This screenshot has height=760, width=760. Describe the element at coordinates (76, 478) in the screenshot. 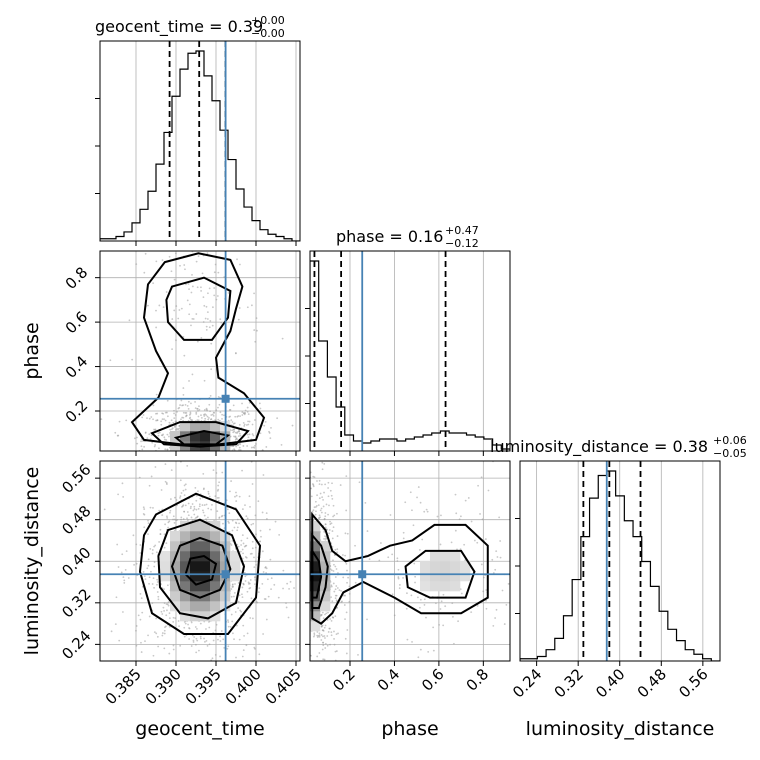

I see `y-tick-label-luminosity-distance: 0.56` at that location.